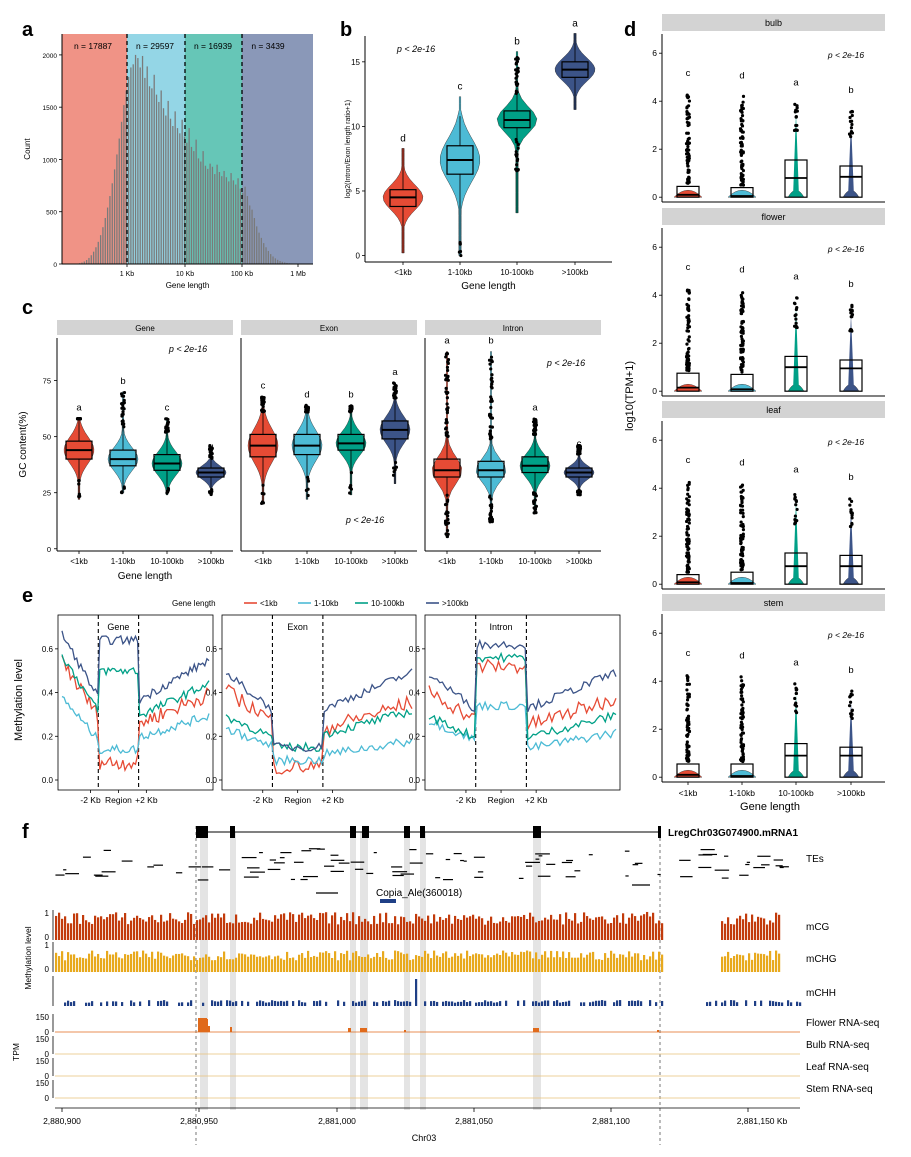 The width and height of the screenshot is (911, 1157). Describe the element at coordinates (773, 217) in the screenshot. I see `facet-title: flower` at that location.